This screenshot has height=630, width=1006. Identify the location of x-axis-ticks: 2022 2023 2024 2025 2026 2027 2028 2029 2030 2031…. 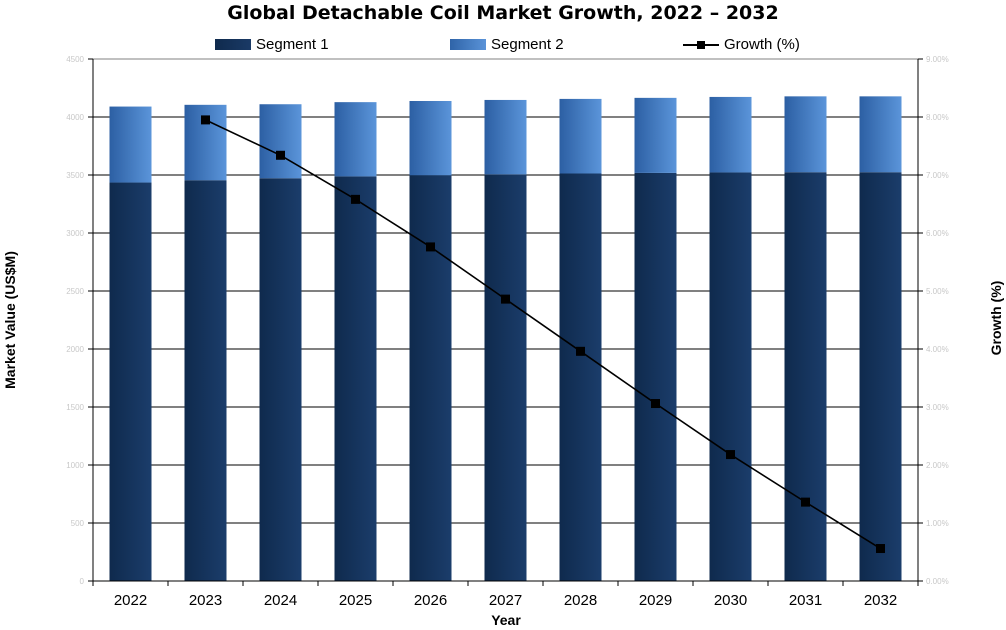
(505, 600).